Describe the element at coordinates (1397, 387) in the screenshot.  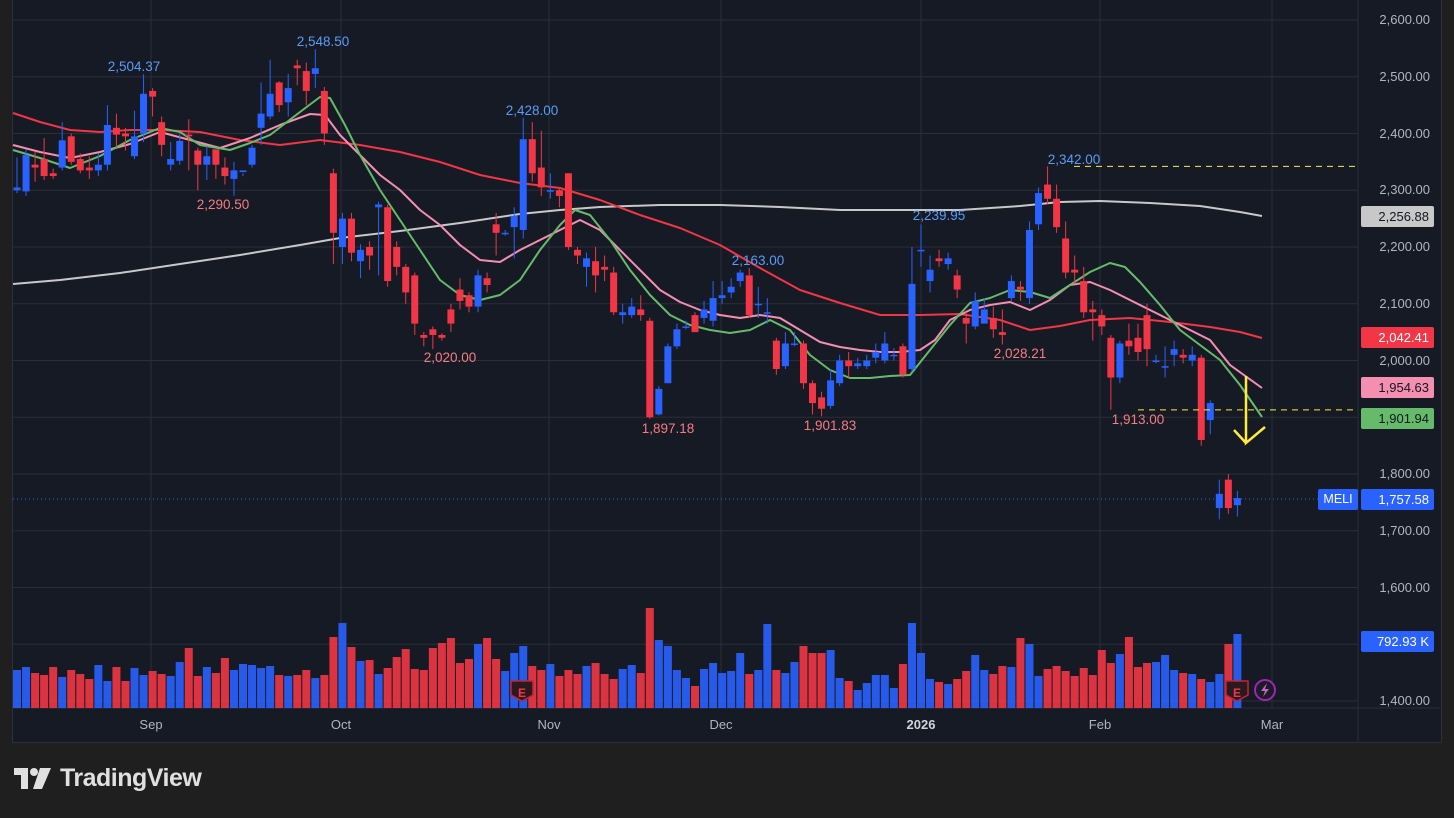
I see `ma-mid-price-tag: 1,954.63` at that location.